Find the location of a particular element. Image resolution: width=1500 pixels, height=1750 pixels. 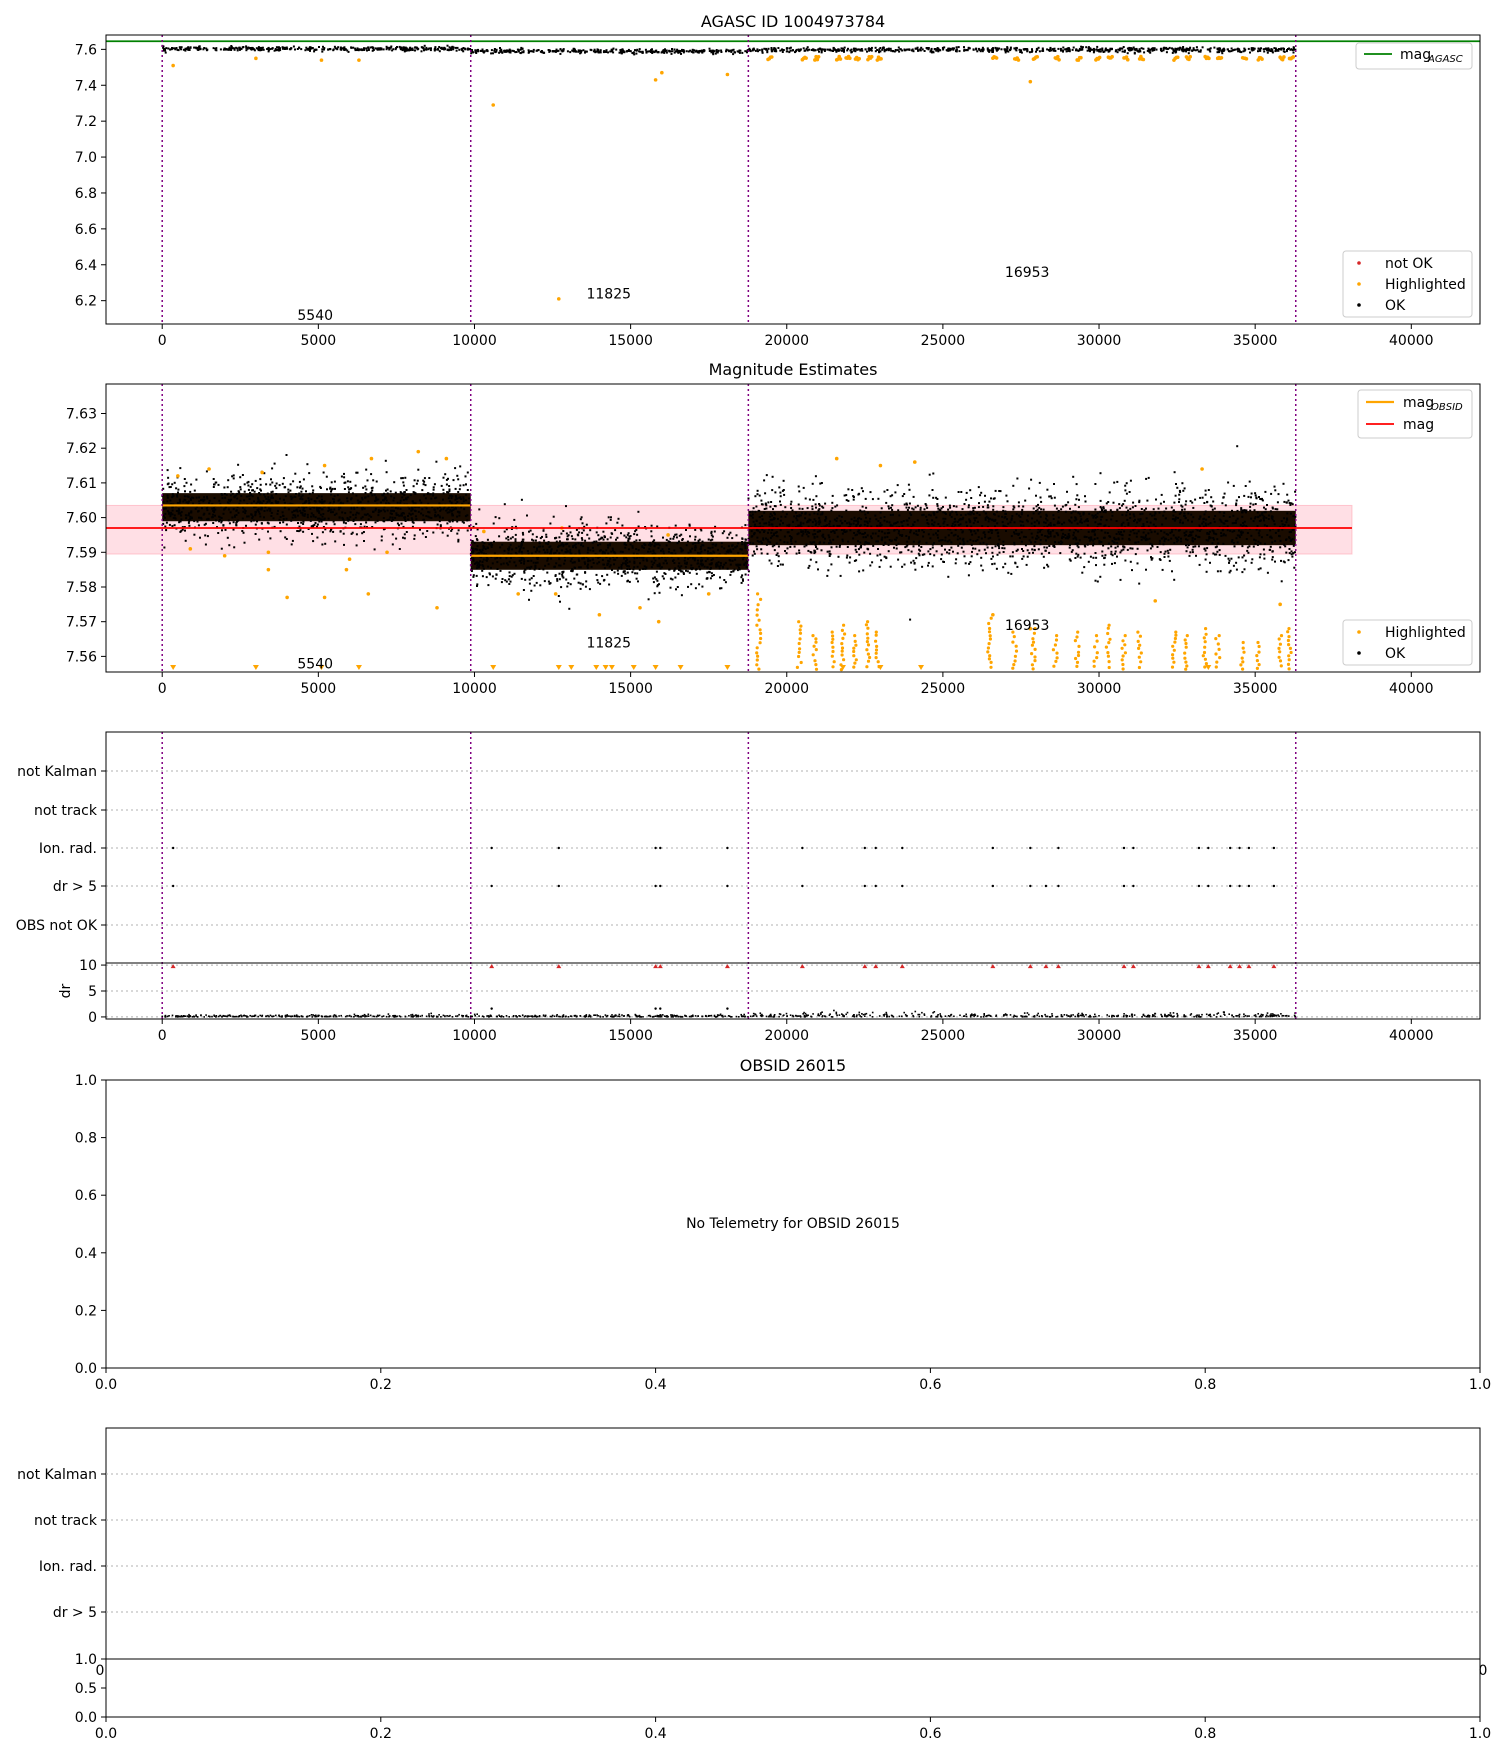

agasc-highlighted-point is located at coordinates (655, 80).